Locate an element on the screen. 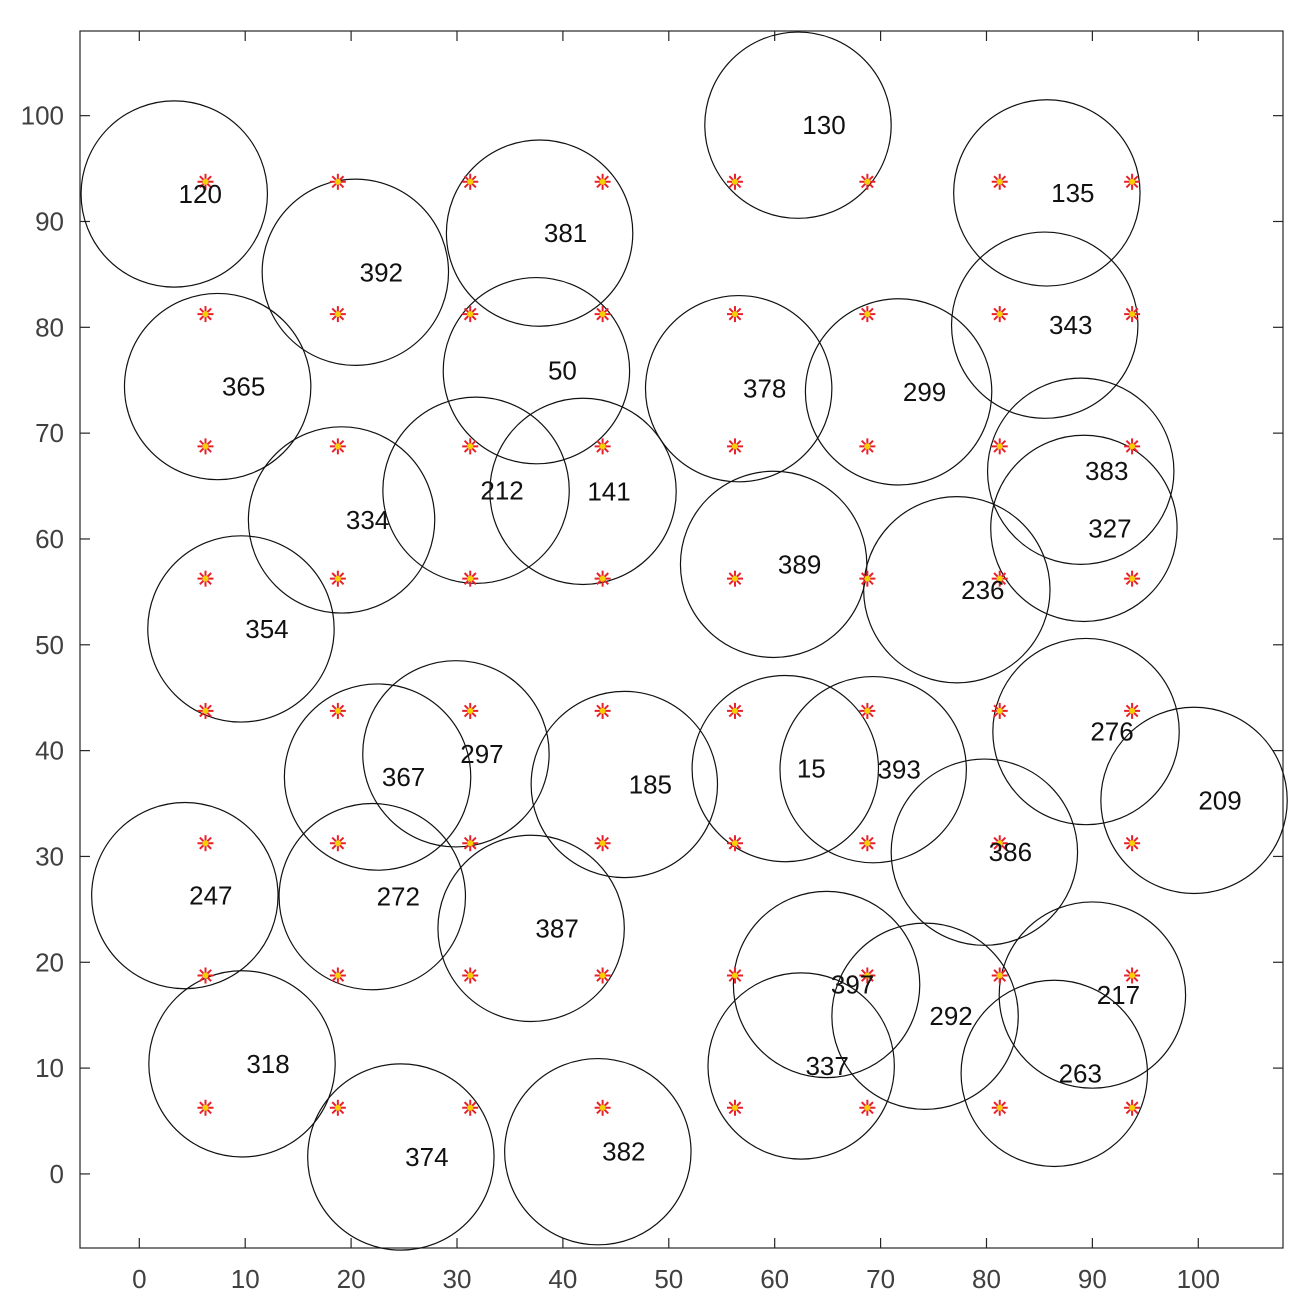  y-tick-label: 60 is located at coordinates (49, 539).